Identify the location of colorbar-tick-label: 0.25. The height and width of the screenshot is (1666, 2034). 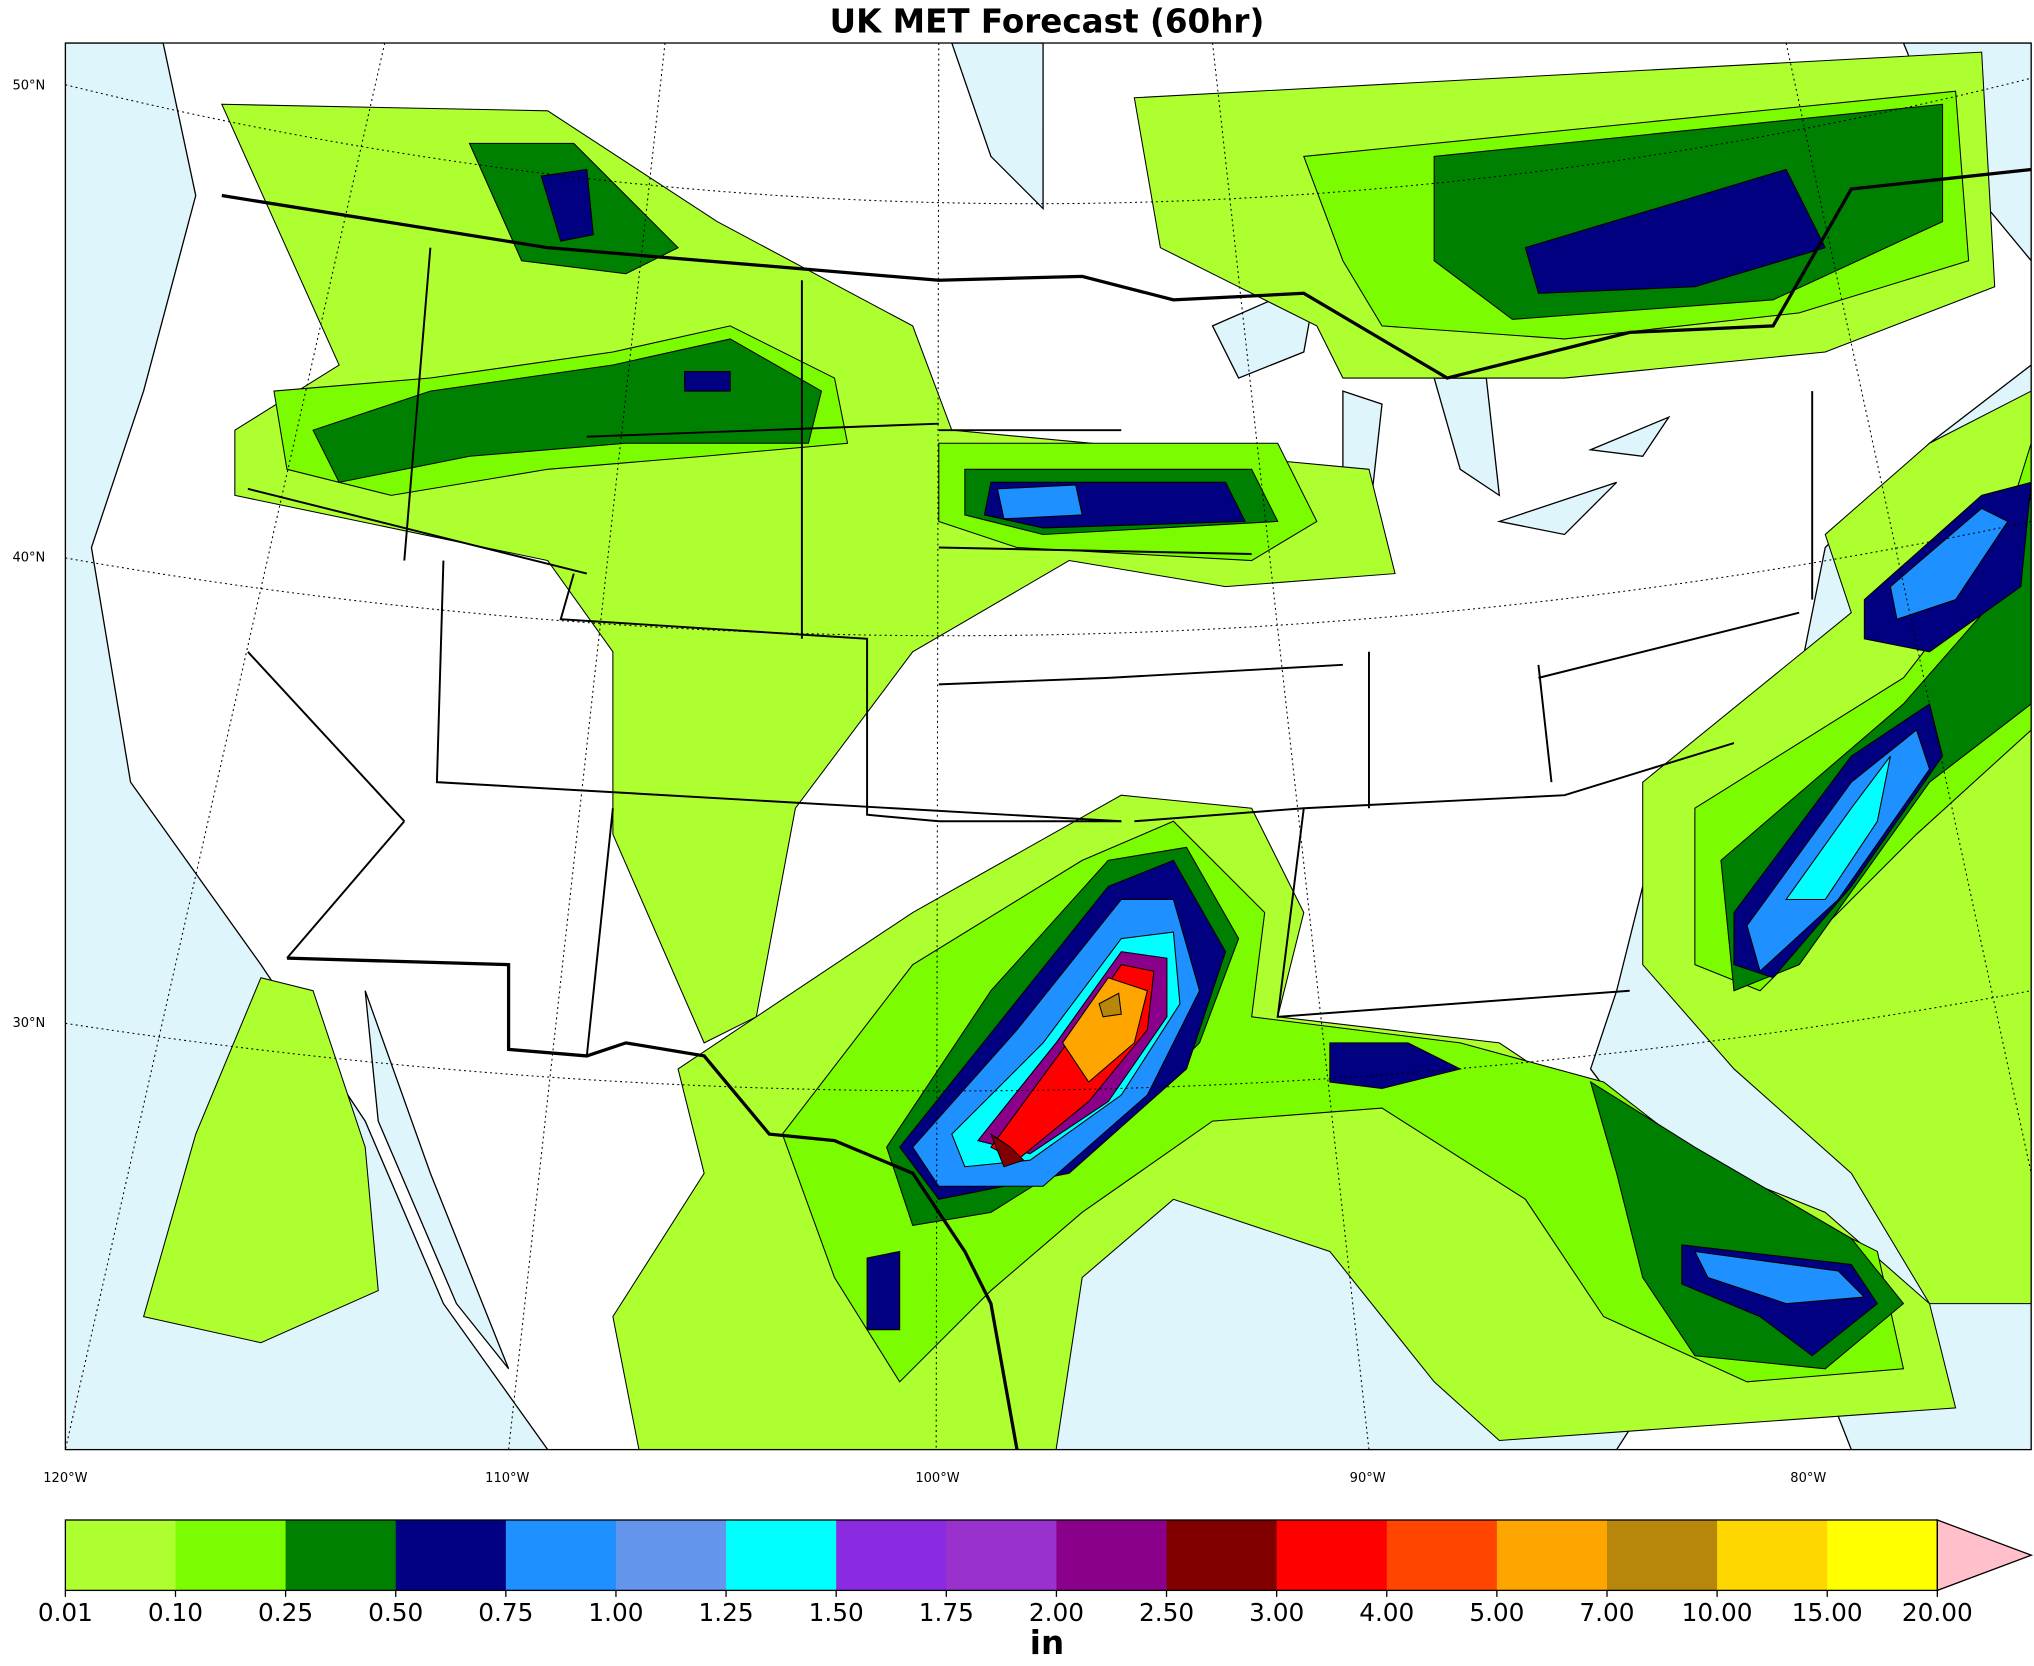
(285, 1612).